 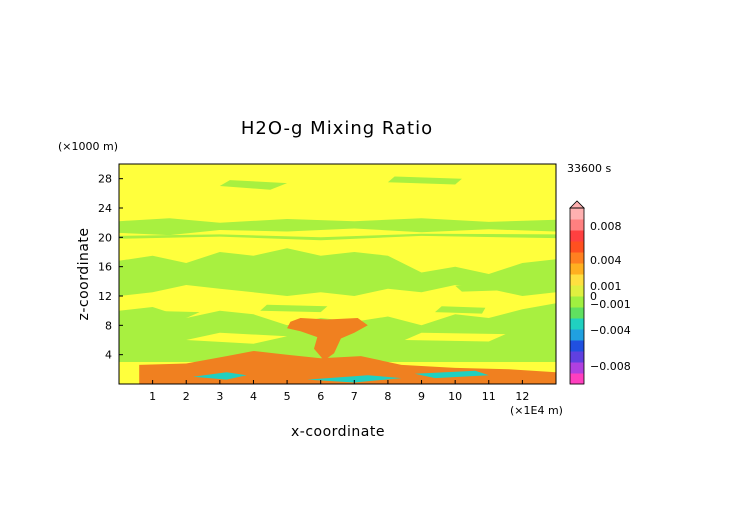 I want to click on colorbar-tick-label: −0.008, so click(x=610, y=366).